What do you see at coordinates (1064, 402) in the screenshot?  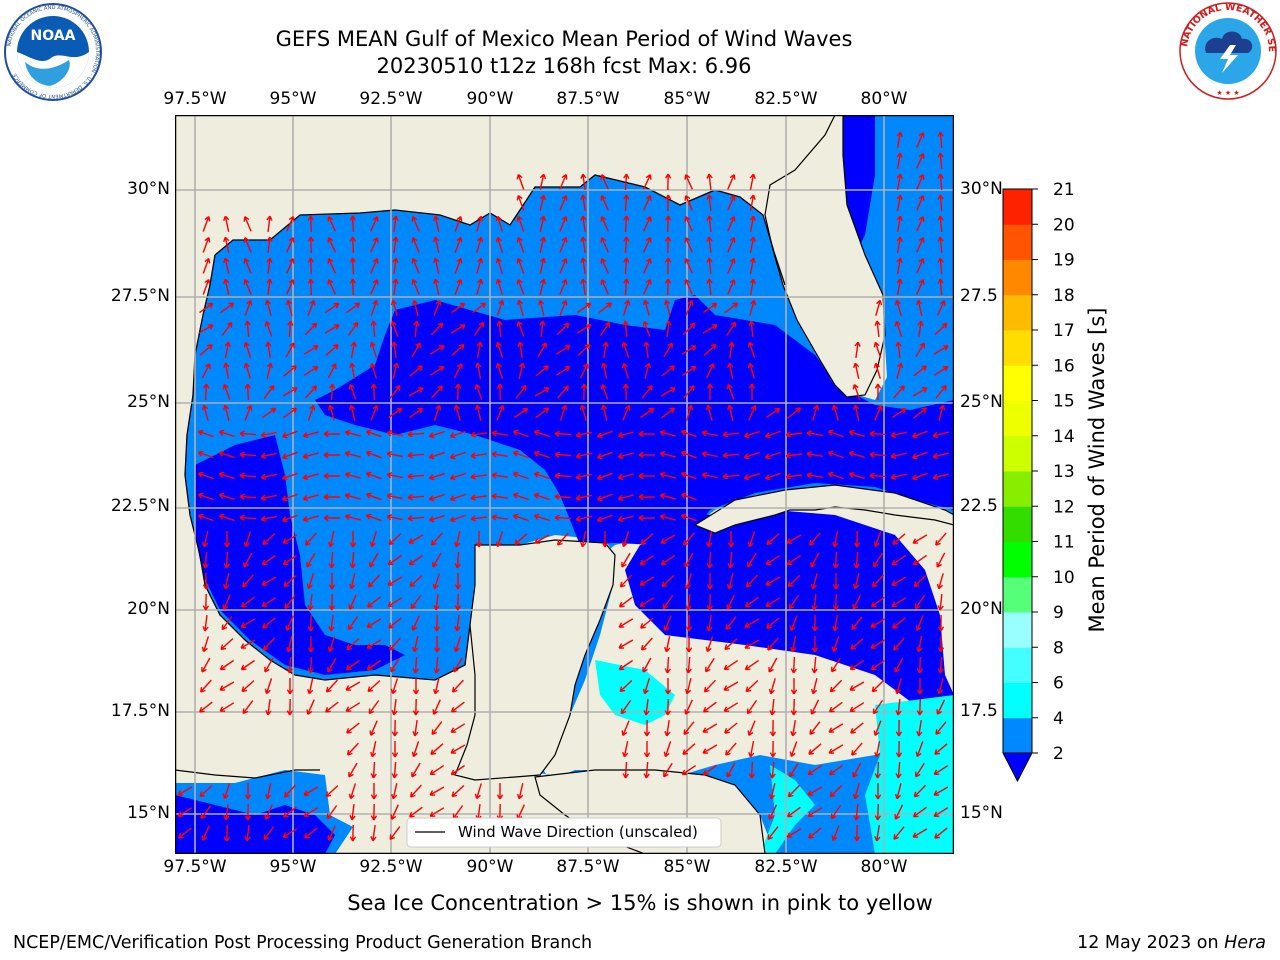 I see `colorbar-tick-label: 15` at bounding box center [1064, 402].